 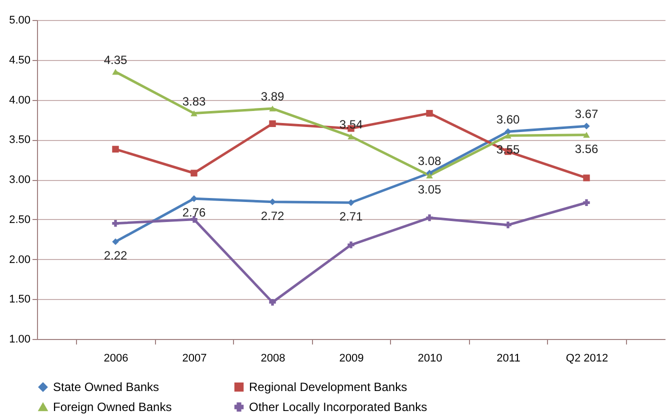 What do you see at coordinates (351, 217) in the screenshot?
I see `data-label: 2.71` at bounding box center [351, 217].